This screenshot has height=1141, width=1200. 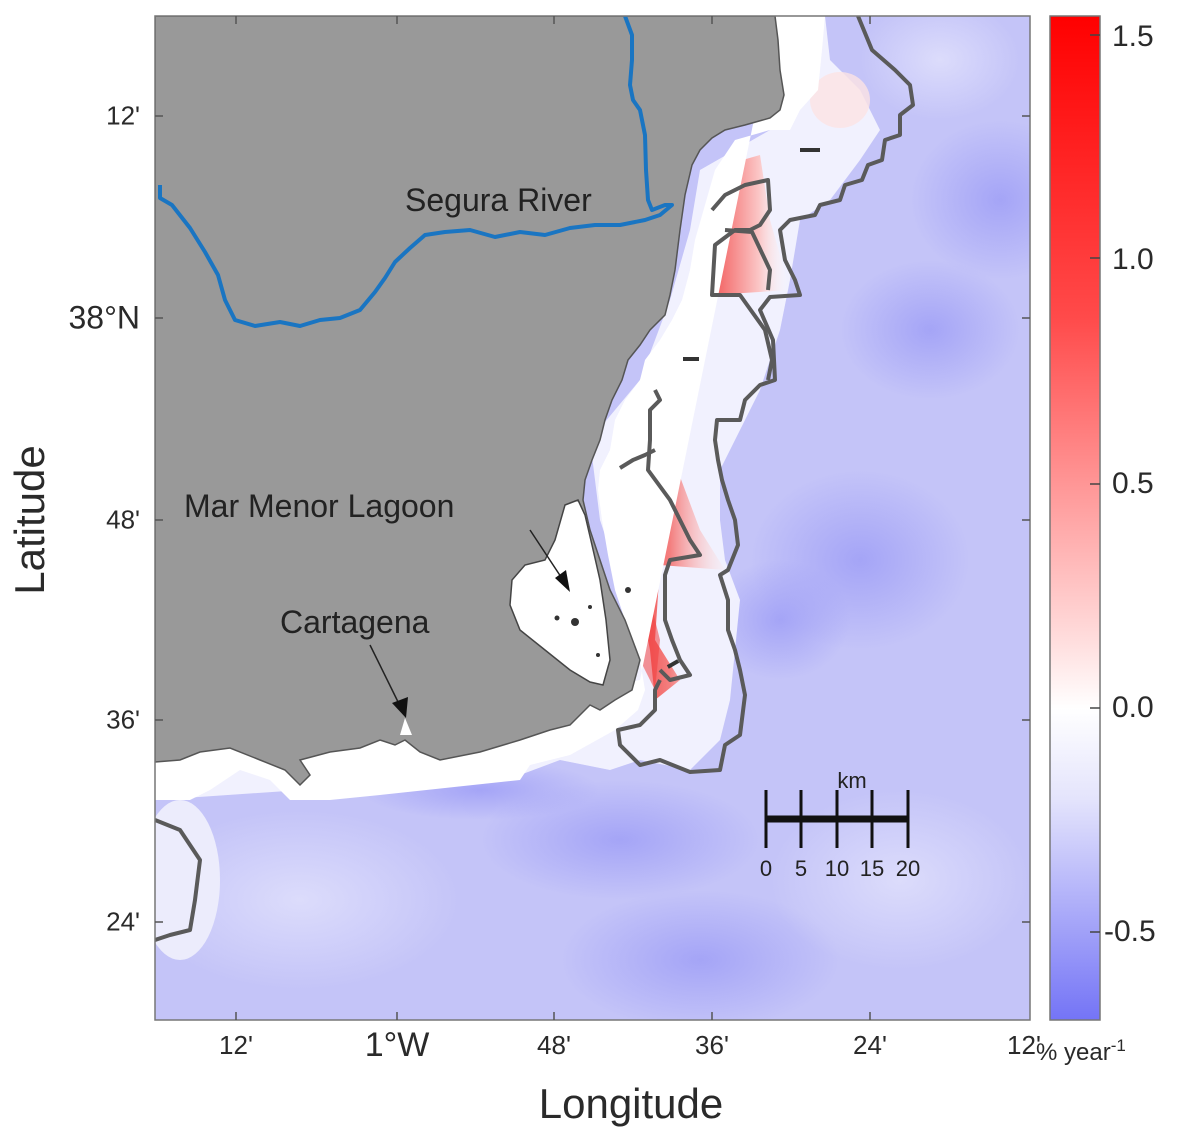 What do you see at coordinates (837, 868) in the screenshot?
I see `scale-bar-tick: 10` at bounding box center [837, 868].